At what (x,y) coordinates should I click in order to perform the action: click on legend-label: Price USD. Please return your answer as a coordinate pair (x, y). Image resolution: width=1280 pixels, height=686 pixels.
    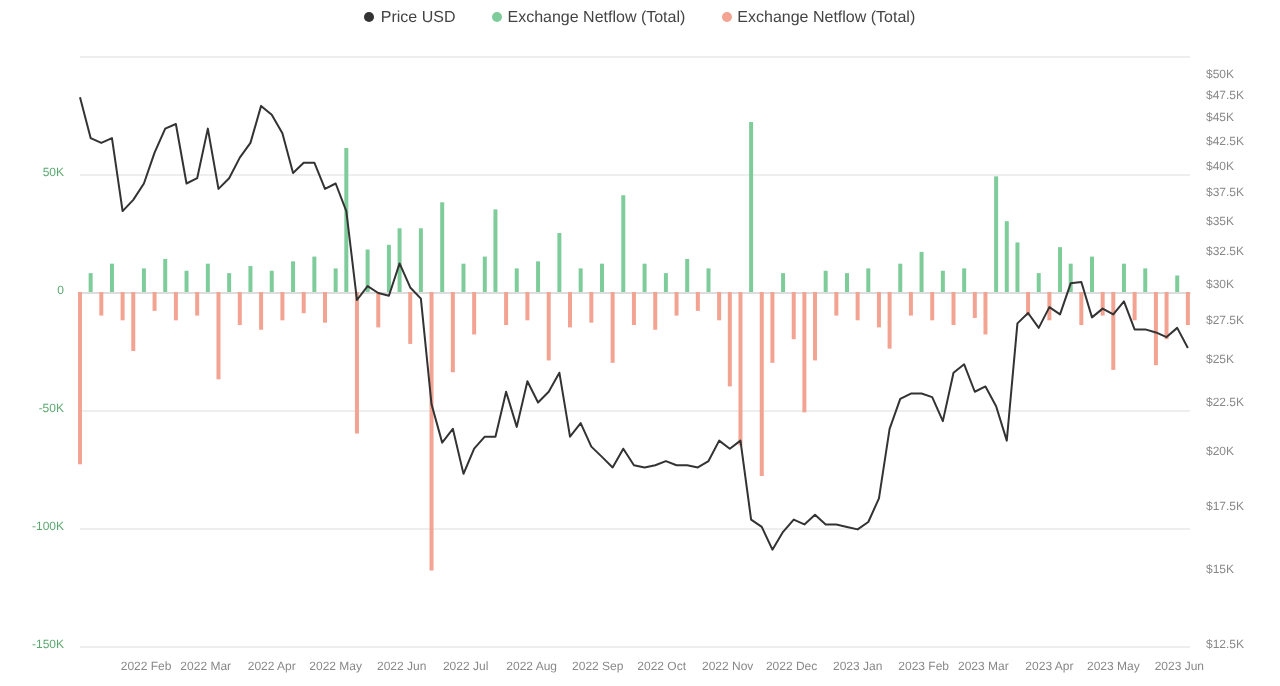
    Looking at the image, I should click on (417, 17).